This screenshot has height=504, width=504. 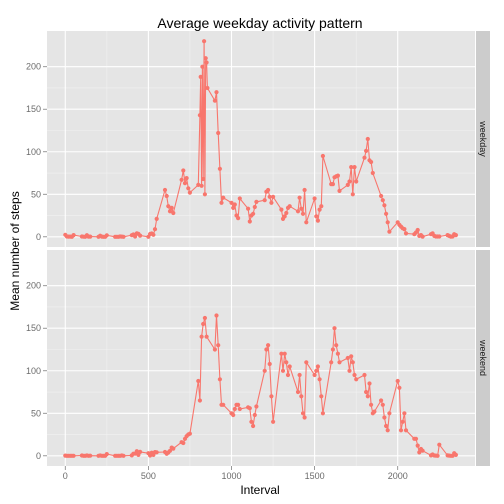 I want to click on y-axis-title: Mean number of steps, so click(x=15, y=250).